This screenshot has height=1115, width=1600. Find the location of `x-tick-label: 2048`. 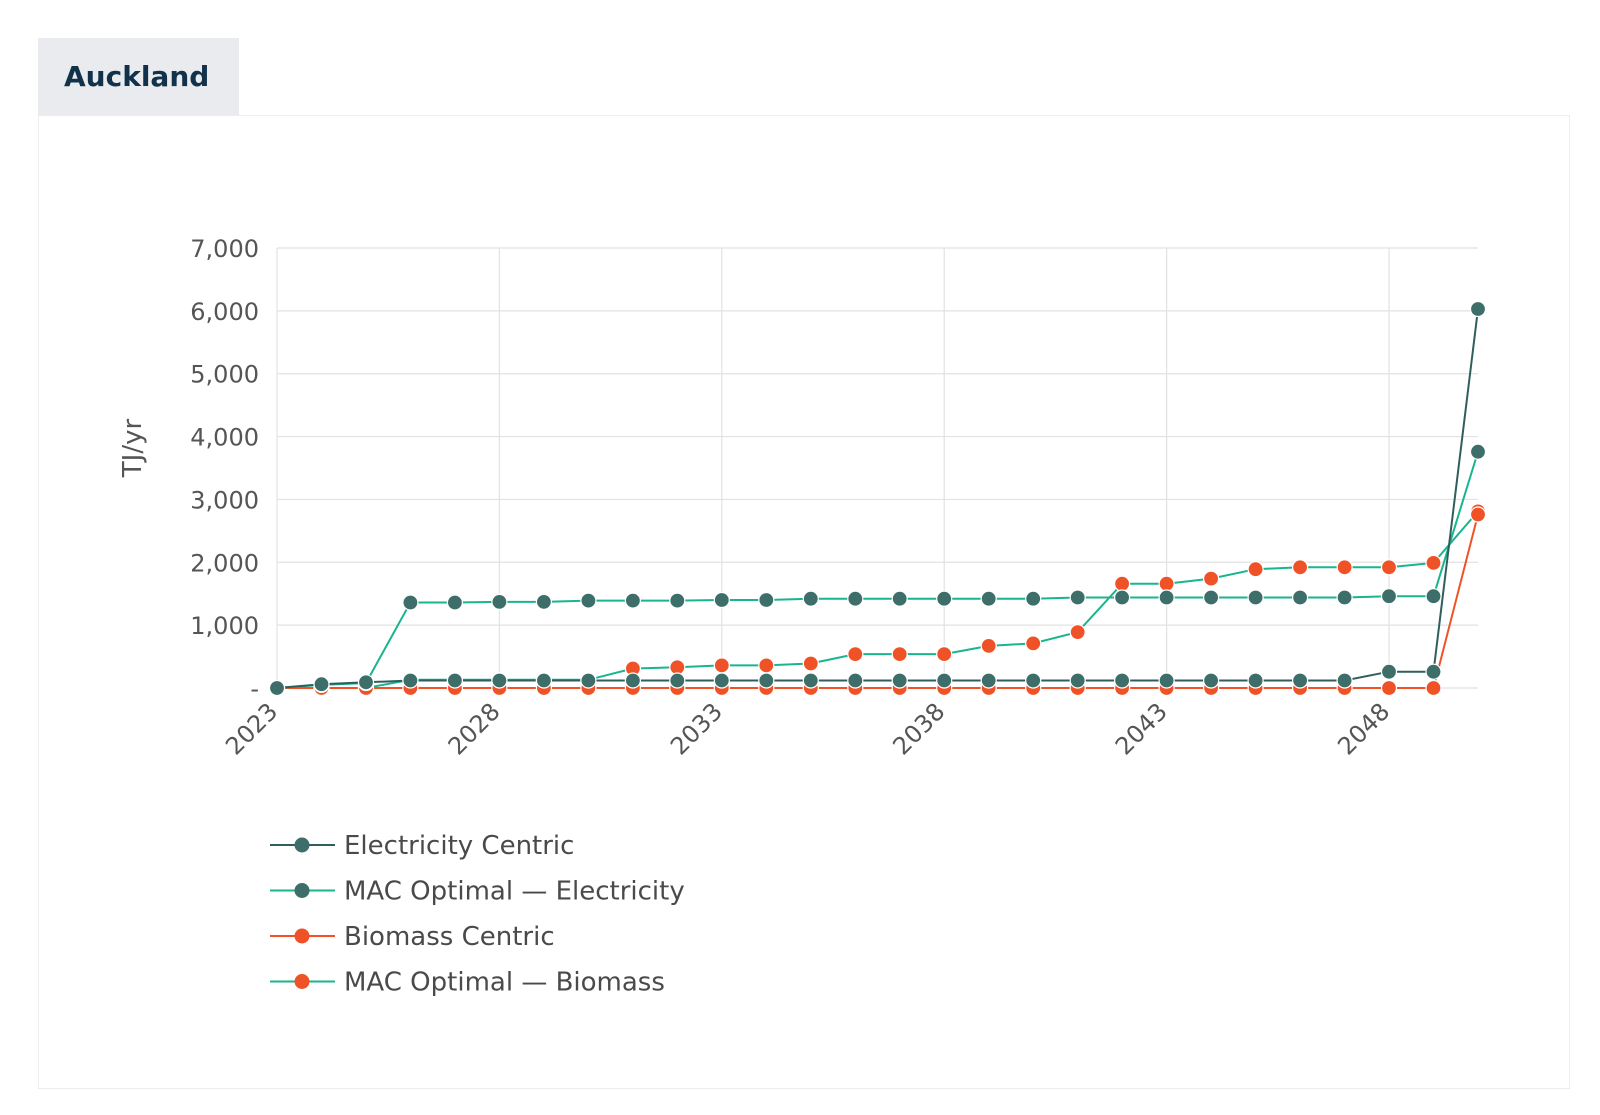

x-tick-label: 2048 is located at coordinates (1363, 728).